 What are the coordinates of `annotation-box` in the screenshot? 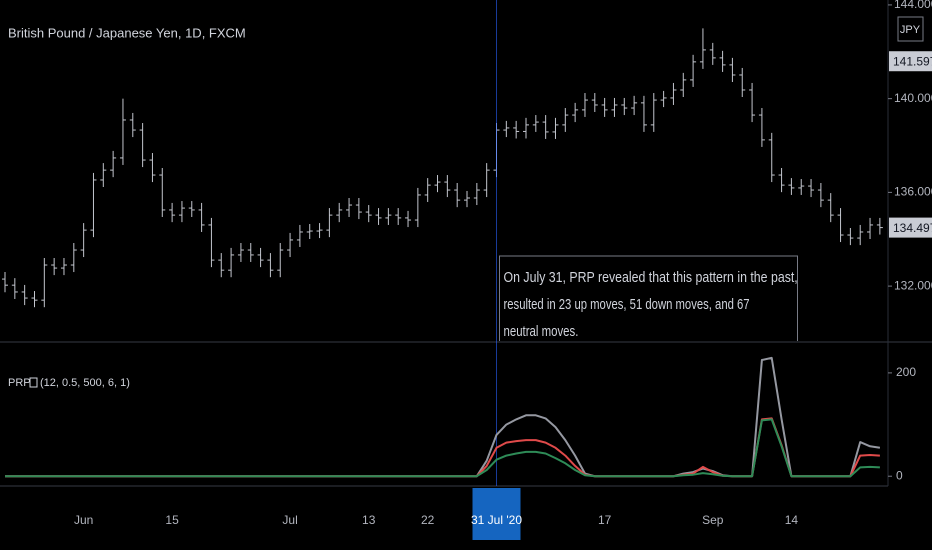 It's located at (648, 298).